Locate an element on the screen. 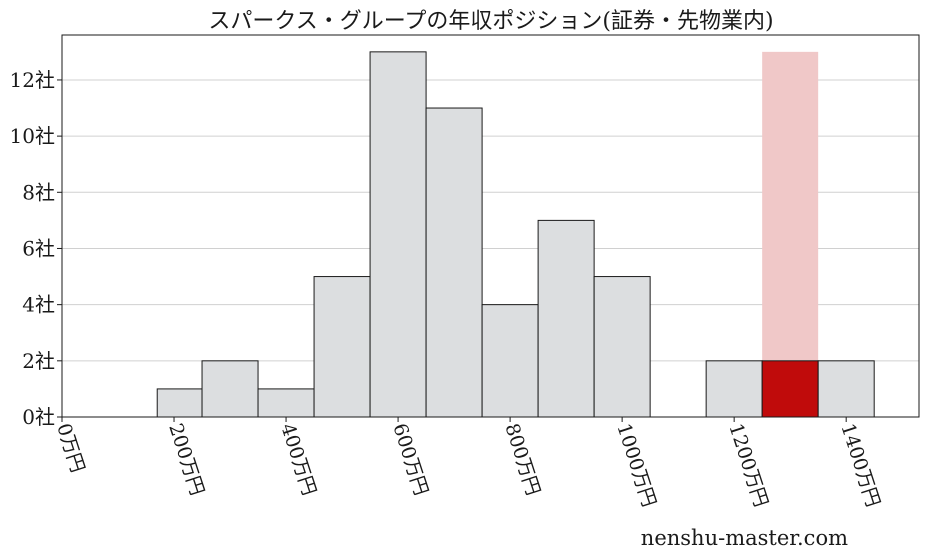 The image size is (927, 557). y-tick-label: 0社 is located at coordinates (38, 417).